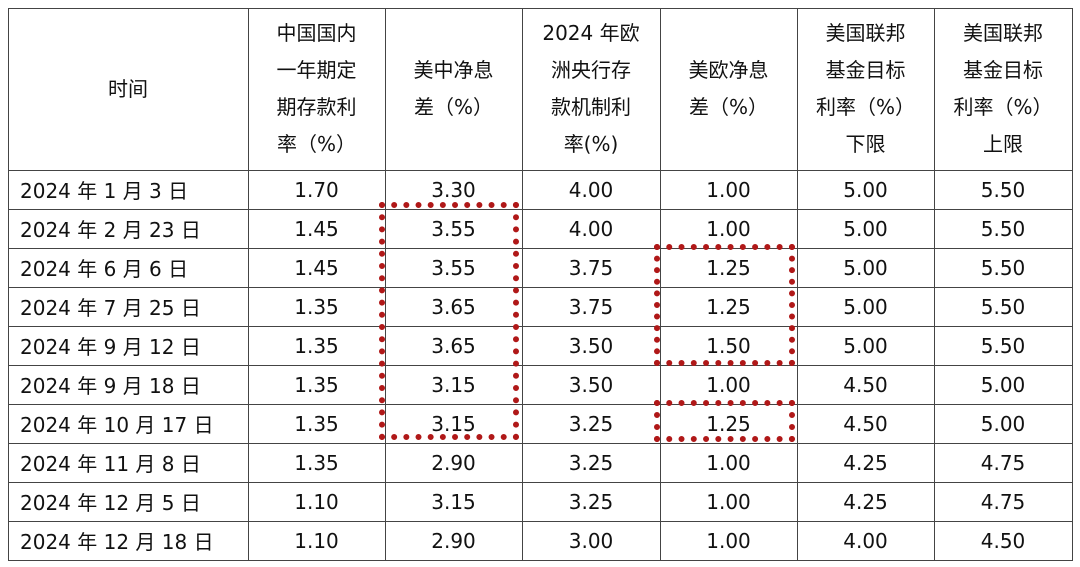  I want to click on header-text: 款机制利, so click(591, 107).